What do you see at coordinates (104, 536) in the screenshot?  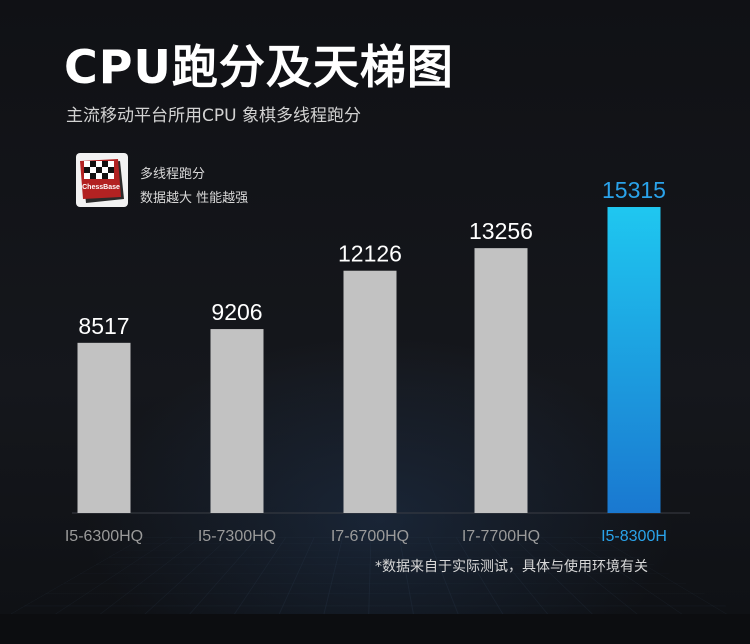 I see `x-tick-label: I5-6300HQ` at bounding box center [104, 536].